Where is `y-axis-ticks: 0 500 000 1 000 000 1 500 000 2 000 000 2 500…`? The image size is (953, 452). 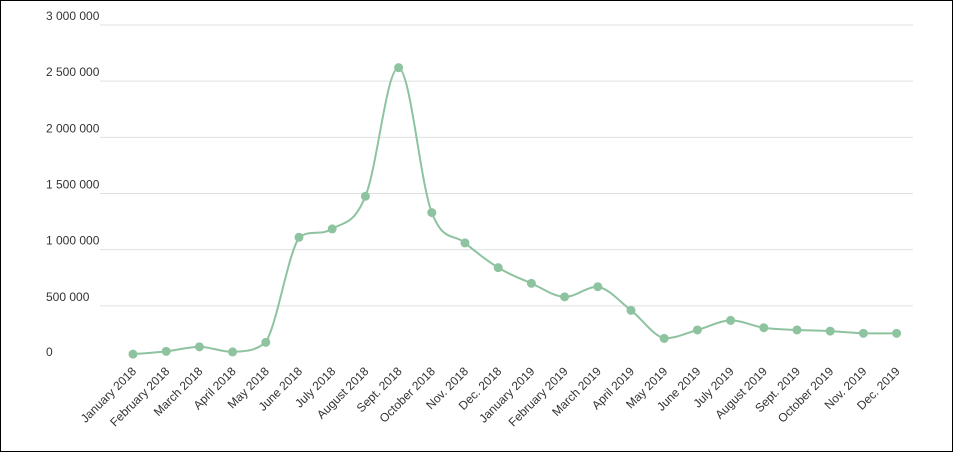
y-axis-ticks: 0 500 000 1 000 000 1 500 000 2 000 000 2 500… is located at coordinates (73, 184).